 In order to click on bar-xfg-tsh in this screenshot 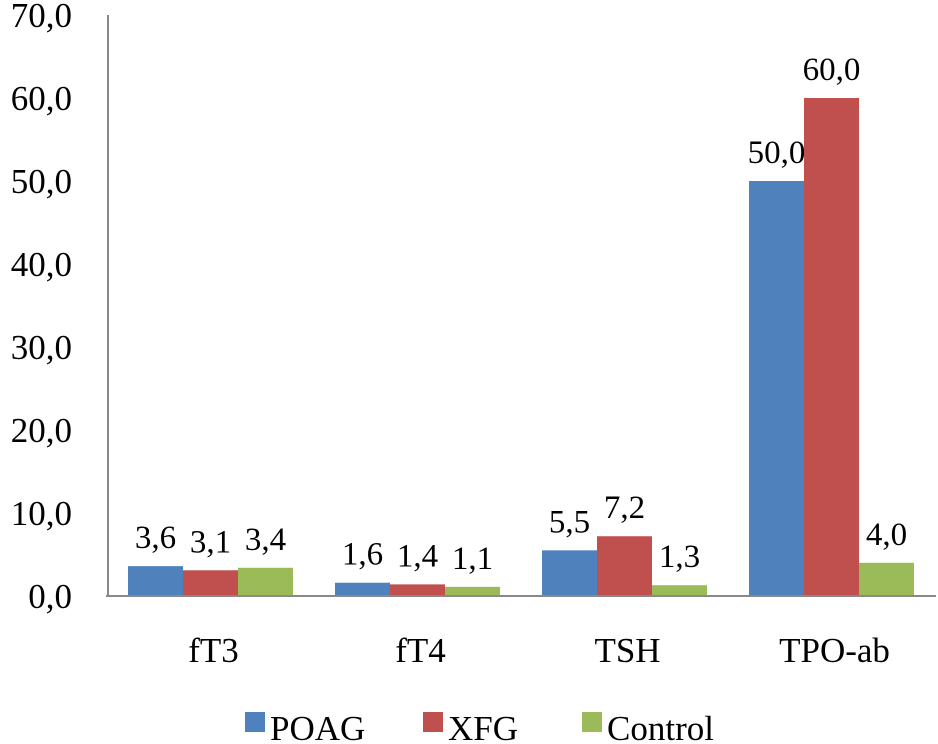, I will do `click(624, 566)`.